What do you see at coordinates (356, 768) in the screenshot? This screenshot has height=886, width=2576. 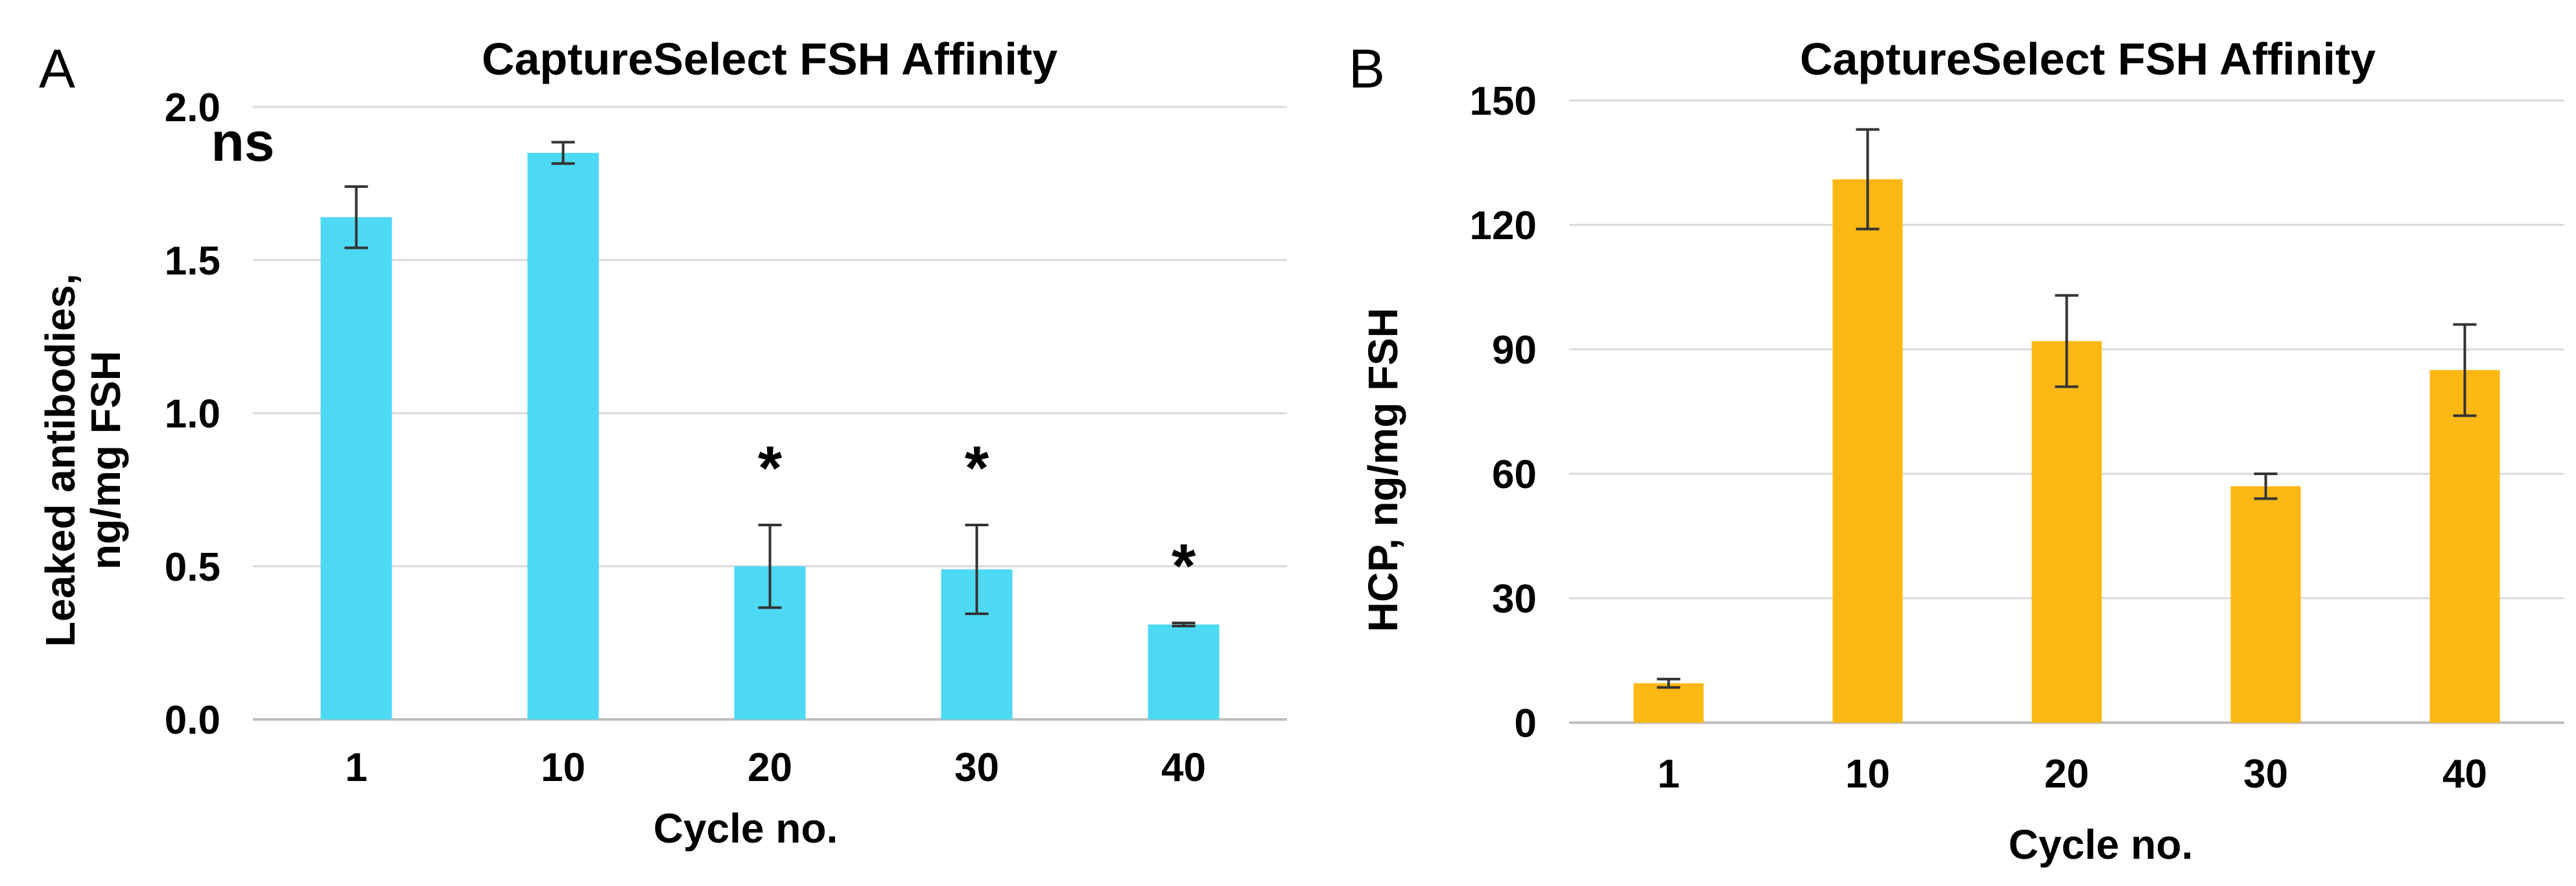 I see `panel-a-category-label: 1` at bounding box center [356, 768].